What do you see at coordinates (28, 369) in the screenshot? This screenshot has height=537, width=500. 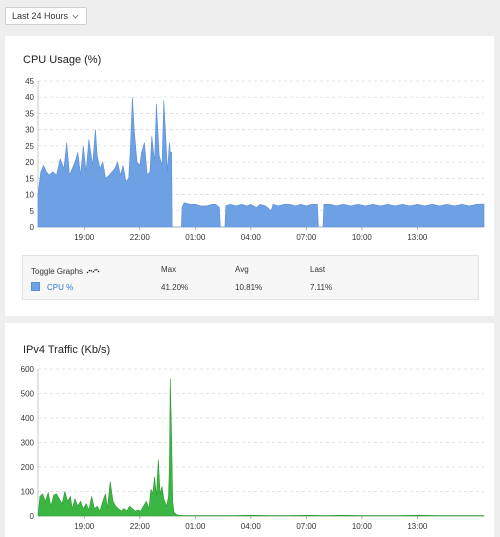 I see `ipv4-y-tick-label: 600` at bounding box center [28, 369].